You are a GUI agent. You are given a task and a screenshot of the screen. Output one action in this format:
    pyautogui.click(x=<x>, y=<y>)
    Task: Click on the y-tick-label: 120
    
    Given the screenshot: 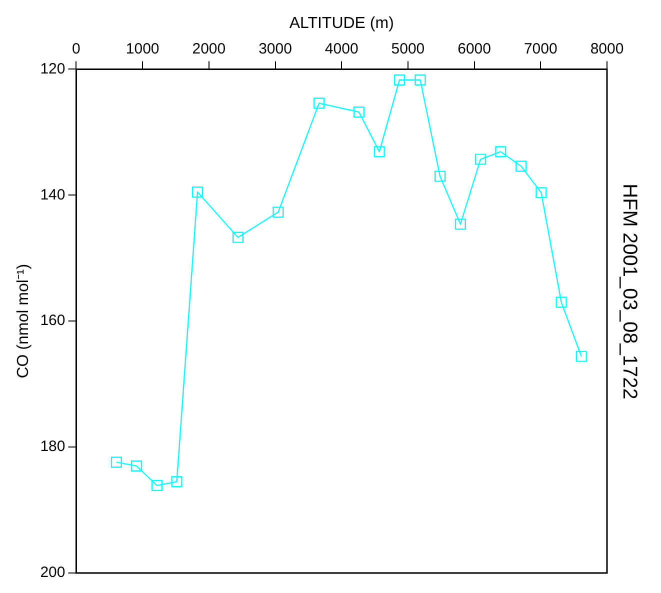 What is the action you would take?
    pyautogui.click(x=53, y=69)
    